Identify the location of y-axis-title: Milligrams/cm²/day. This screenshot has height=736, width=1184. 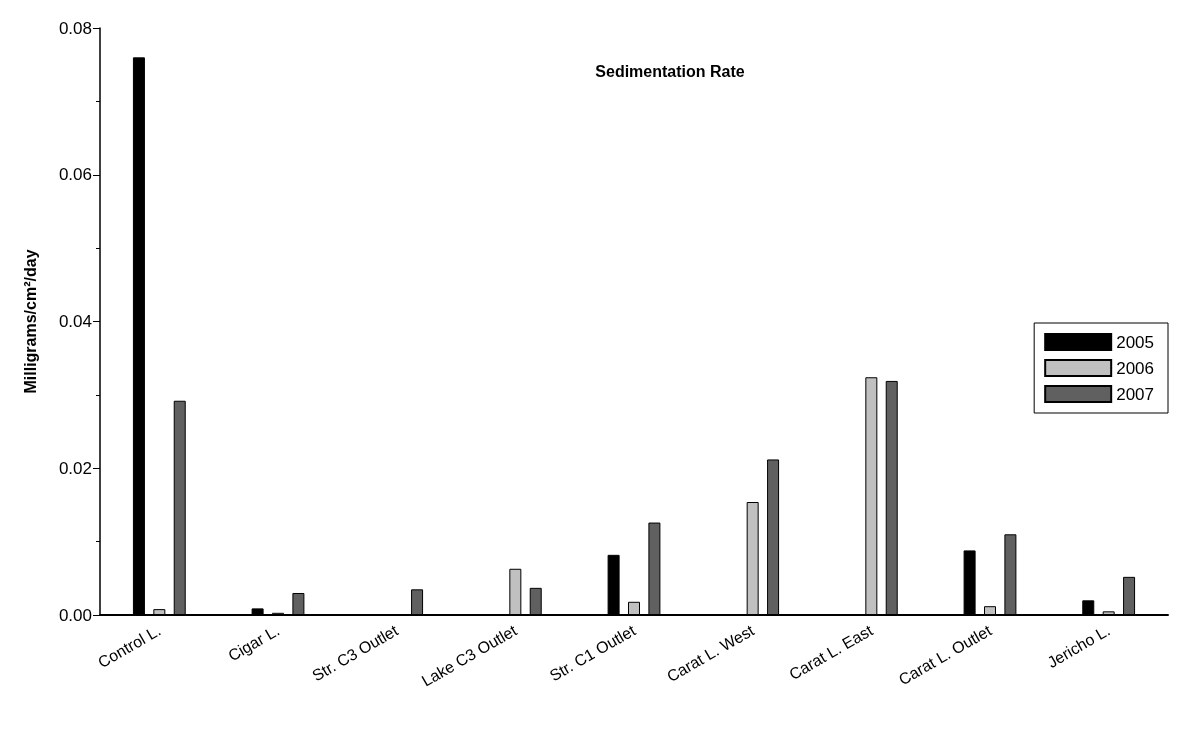
(30, 321).